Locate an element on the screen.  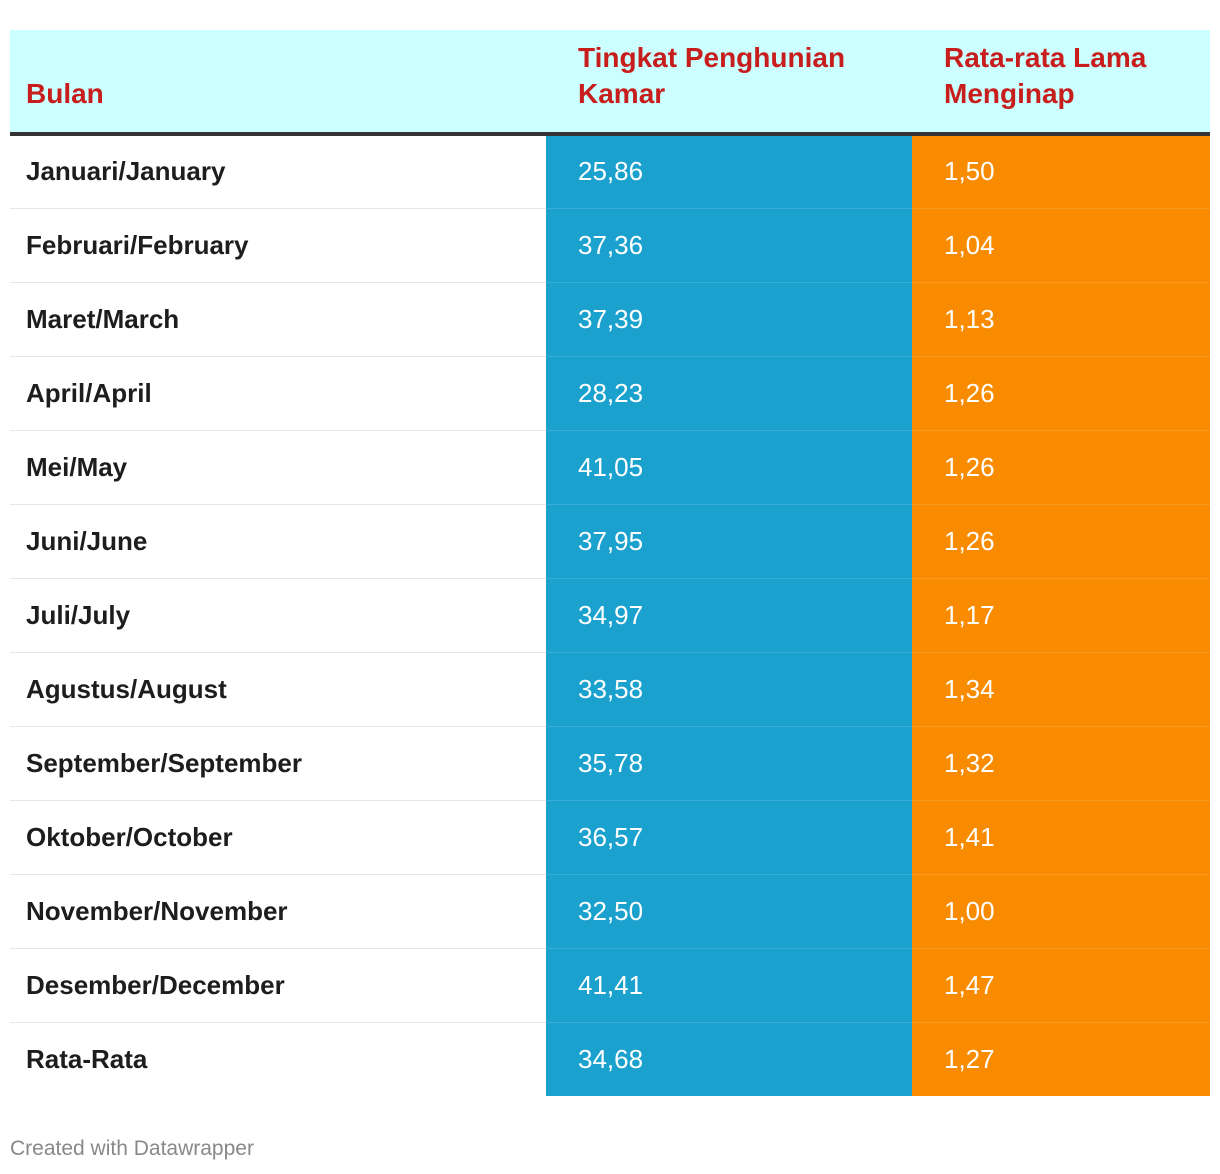
cell-month: Juni/June is located at coordinates (278, 541).